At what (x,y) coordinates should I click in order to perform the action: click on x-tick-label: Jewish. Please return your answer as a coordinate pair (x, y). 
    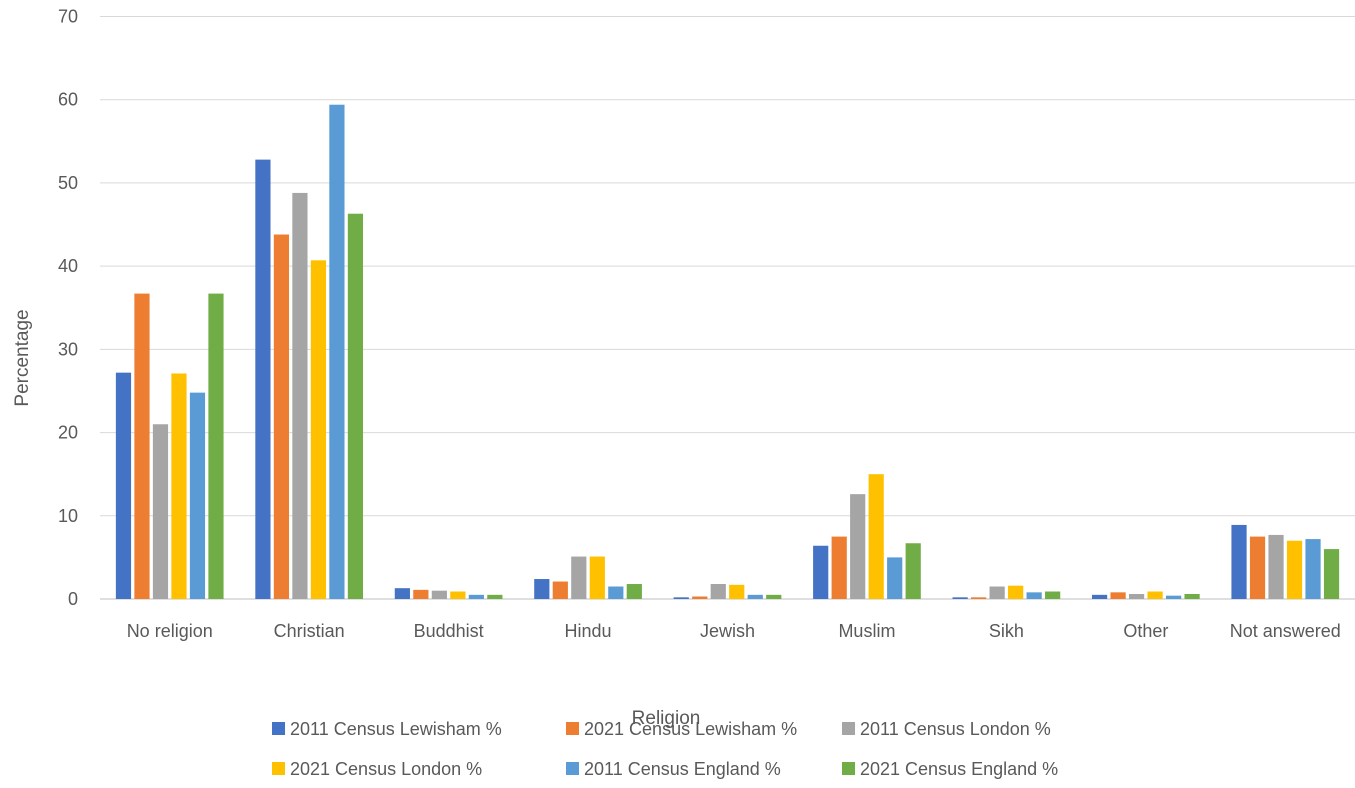
    Looking at the image, I should click on (727, 631).